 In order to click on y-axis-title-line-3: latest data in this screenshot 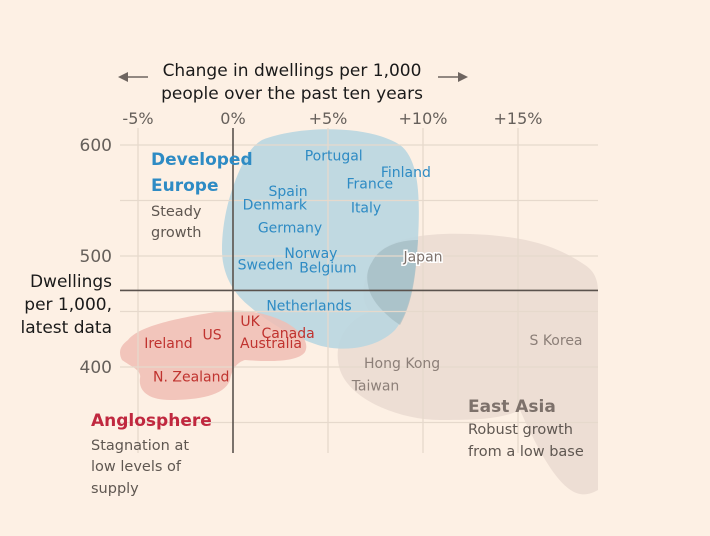, I will do `click(66, 328)`.